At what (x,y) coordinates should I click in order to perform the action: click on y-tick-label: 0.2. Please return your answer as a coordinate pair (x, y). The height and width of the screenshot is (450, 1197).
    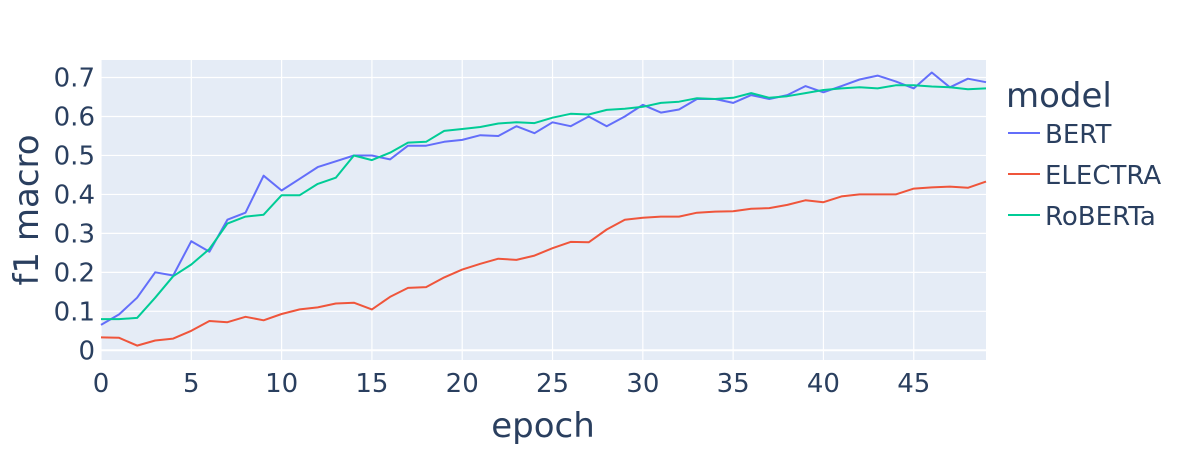
    Looking at the image, I should click on (74, 273).